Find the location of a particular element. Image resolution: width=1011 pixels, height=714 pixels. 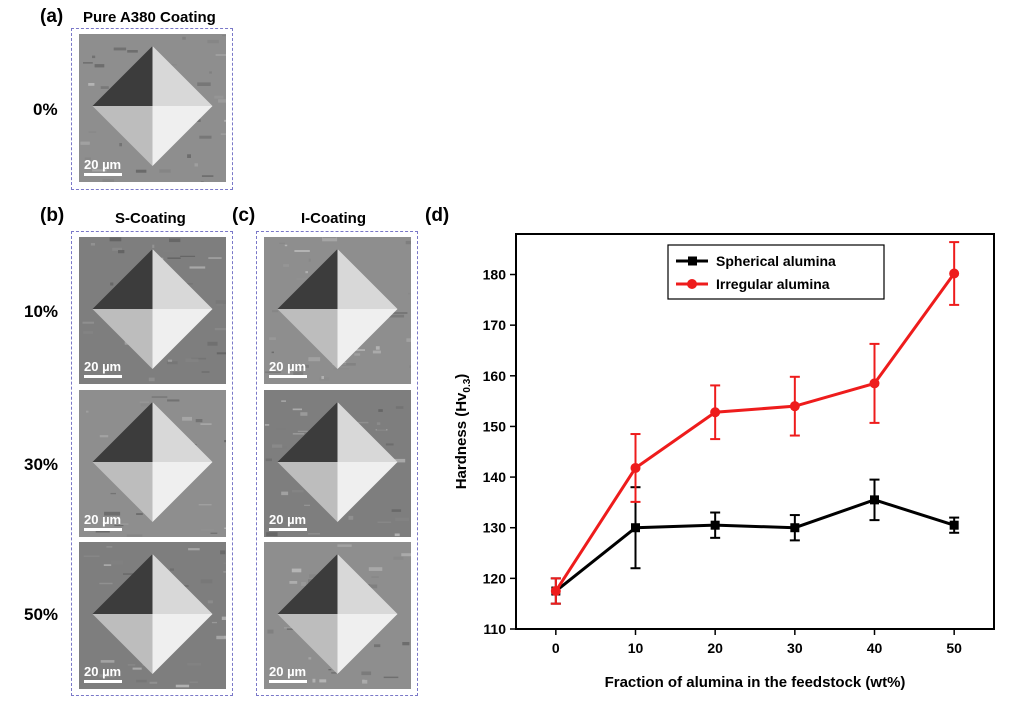

y-tick-label: 140 is located at coordinates (495, 477).